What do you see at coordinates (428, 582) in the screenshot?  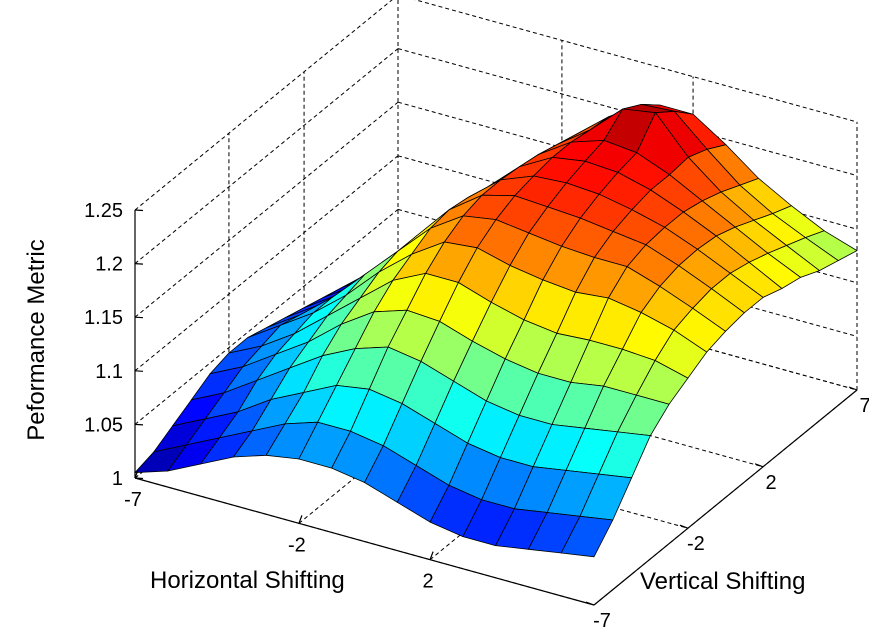 I see `x-tick-label: 2` at bounding box center [428, 582].